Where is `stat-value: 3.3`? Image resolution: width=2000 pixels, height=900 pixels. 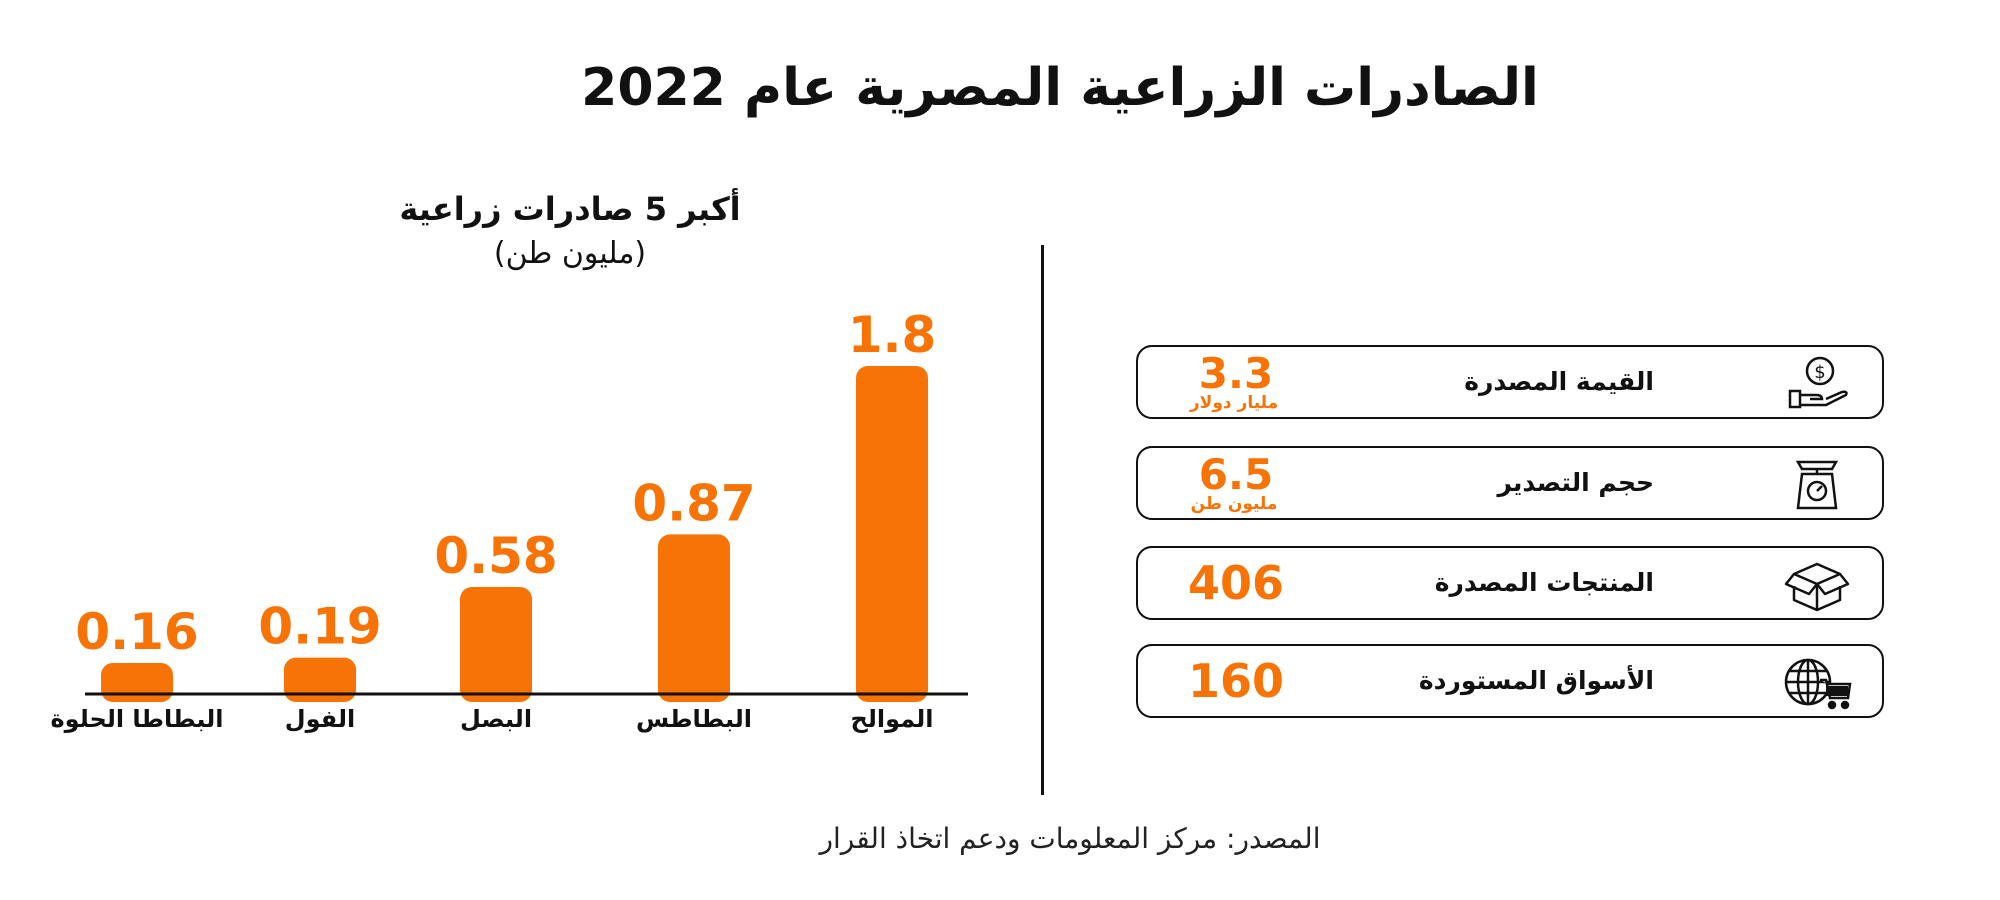
stat-value: 3.3 is located at coordinates (1236, 373).